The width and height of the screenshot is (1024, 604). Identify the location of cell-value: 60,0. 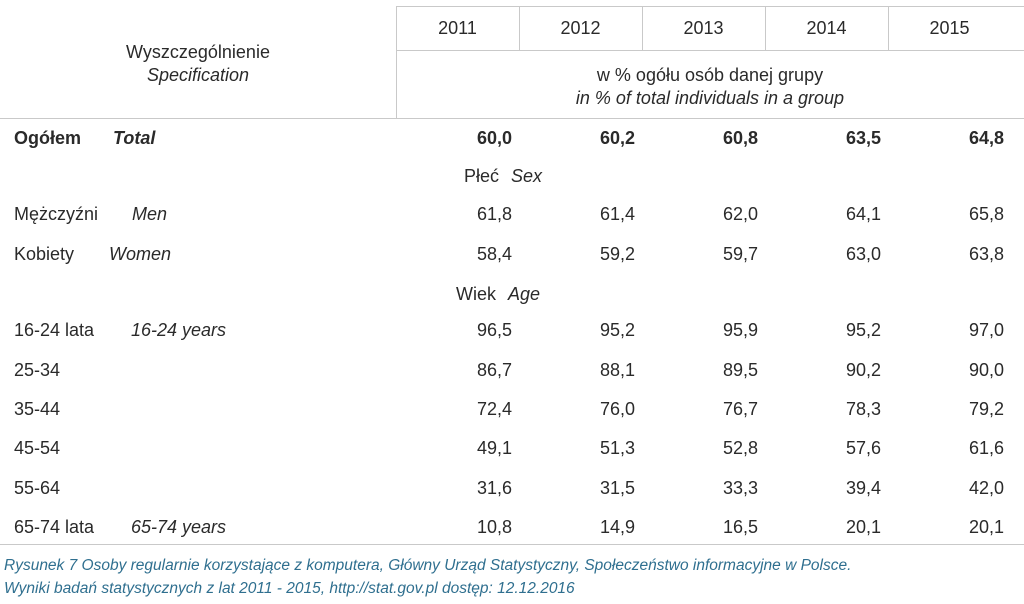
(494, 138).